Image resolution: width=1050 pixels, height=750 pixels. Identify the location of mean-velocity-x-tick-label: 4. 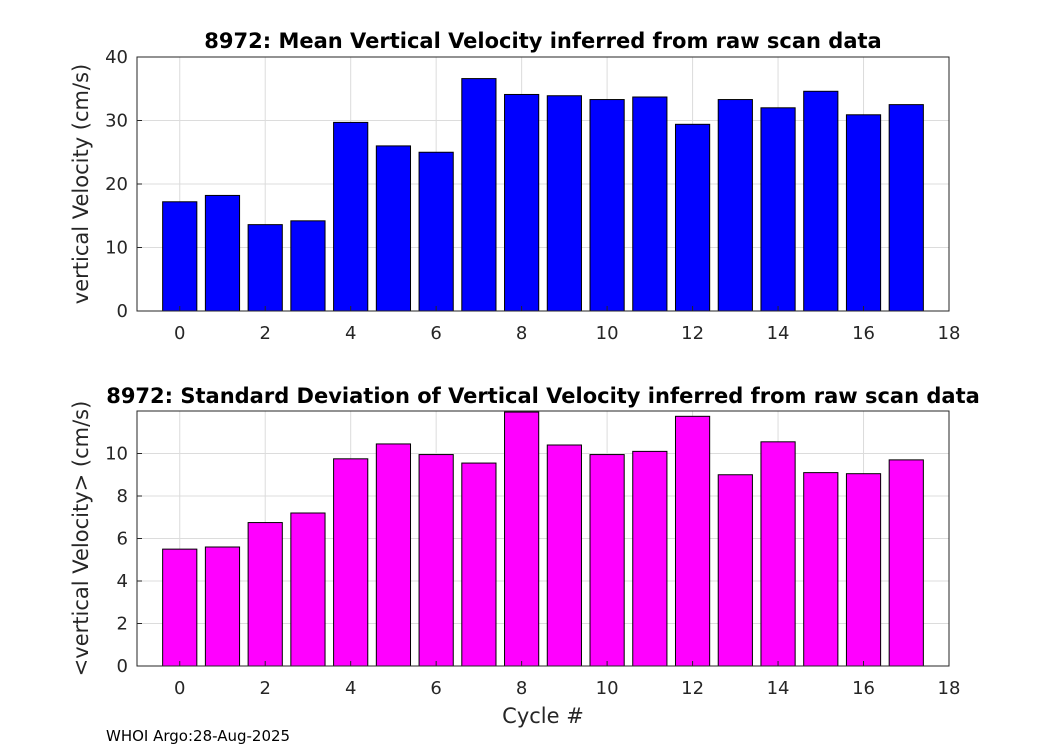
(350, 333).